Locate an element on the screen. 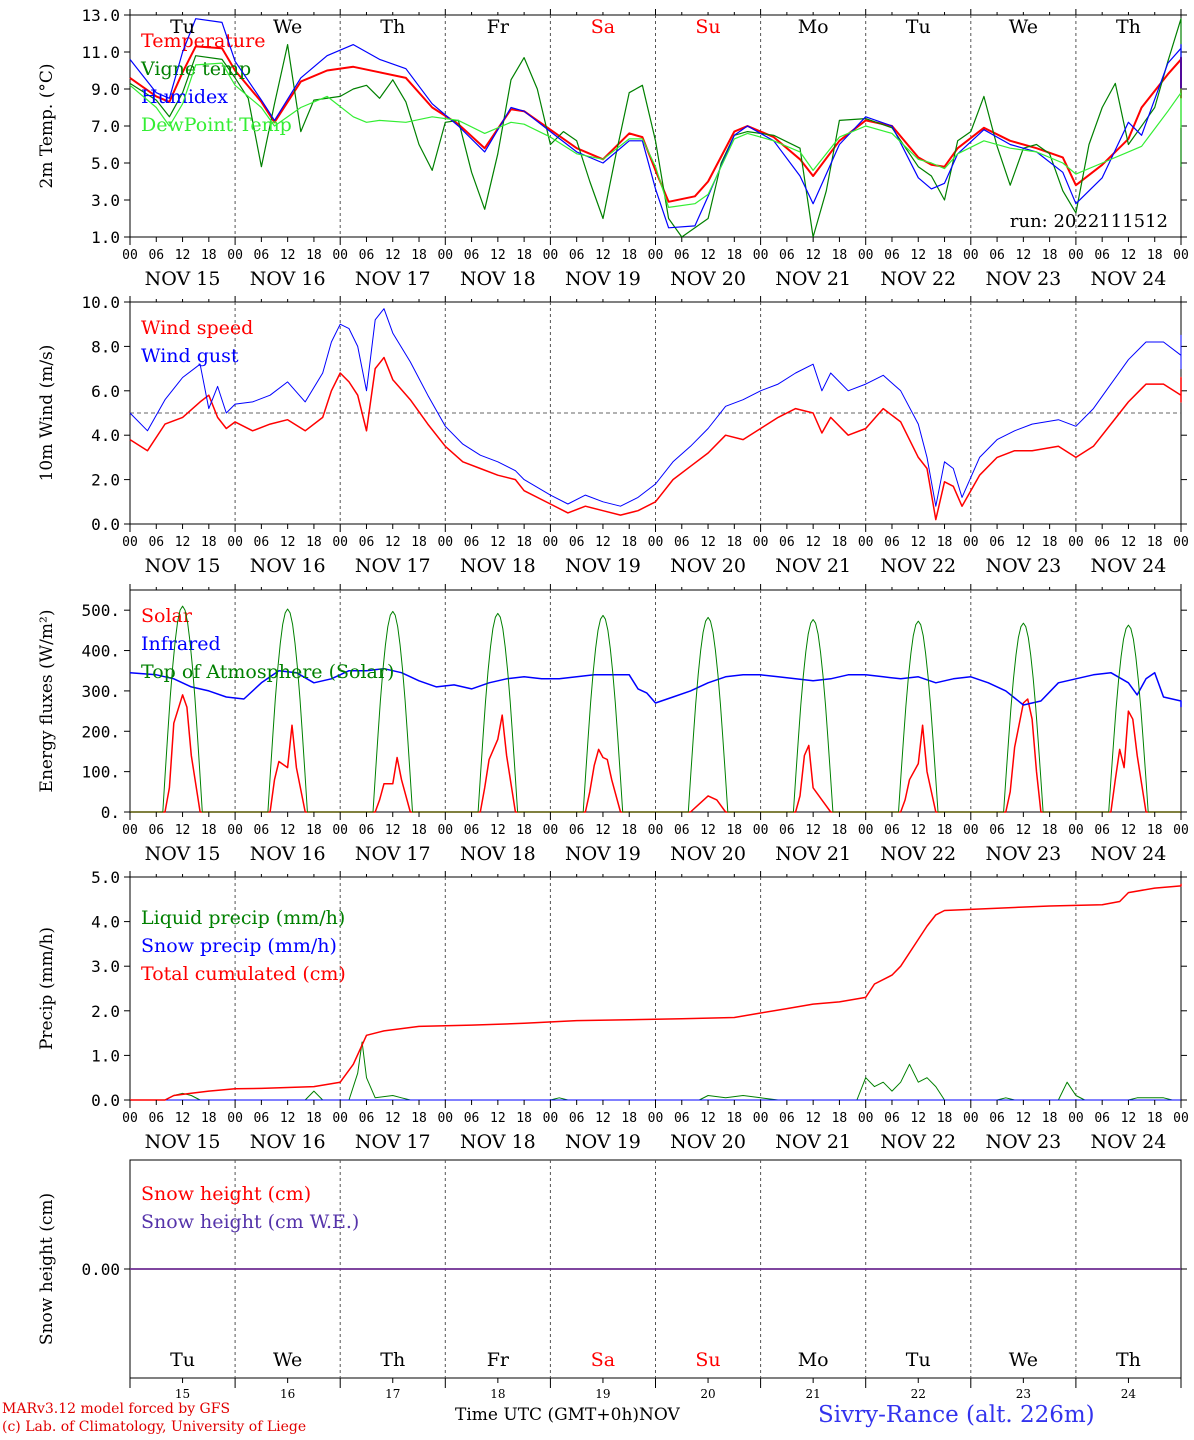 This screenshot has height=1440, width=1194. run-label: run: 2022111512 is located at coordinates (1089, 221).